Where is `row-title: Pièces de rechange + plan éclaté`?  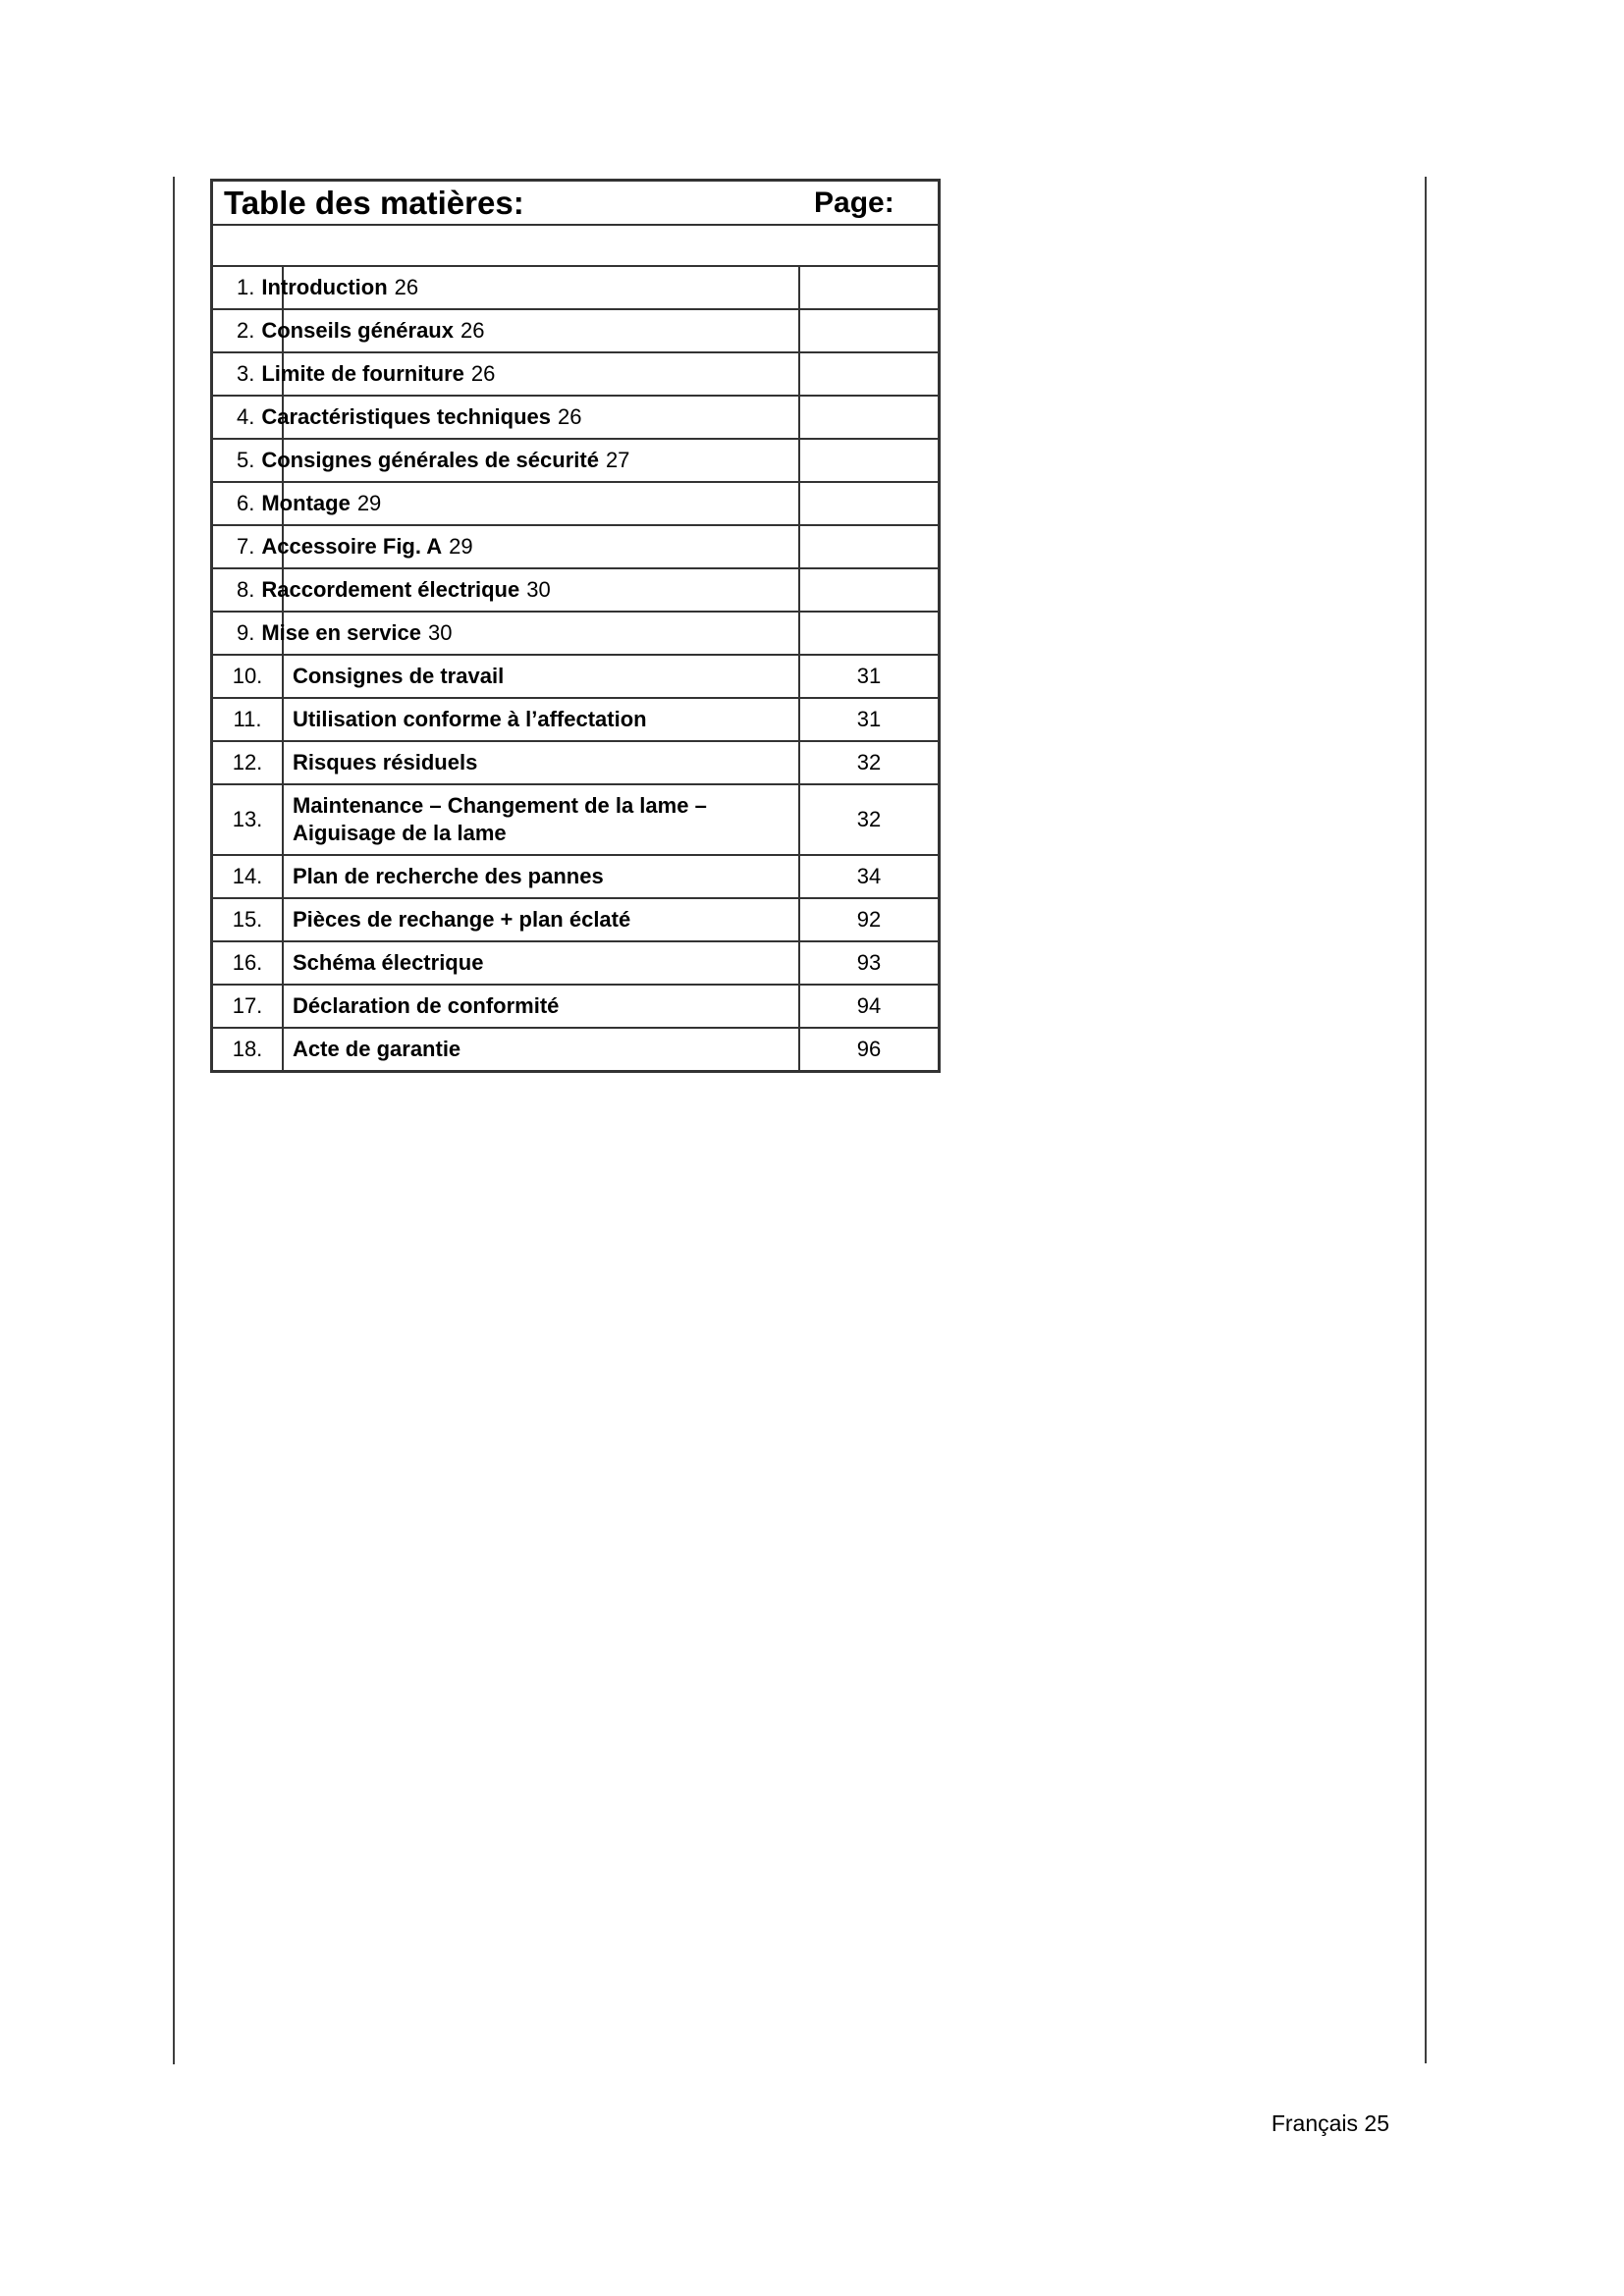 row-title: Pièces de rechange + plan éclaté is located at coordinates (542, 919).